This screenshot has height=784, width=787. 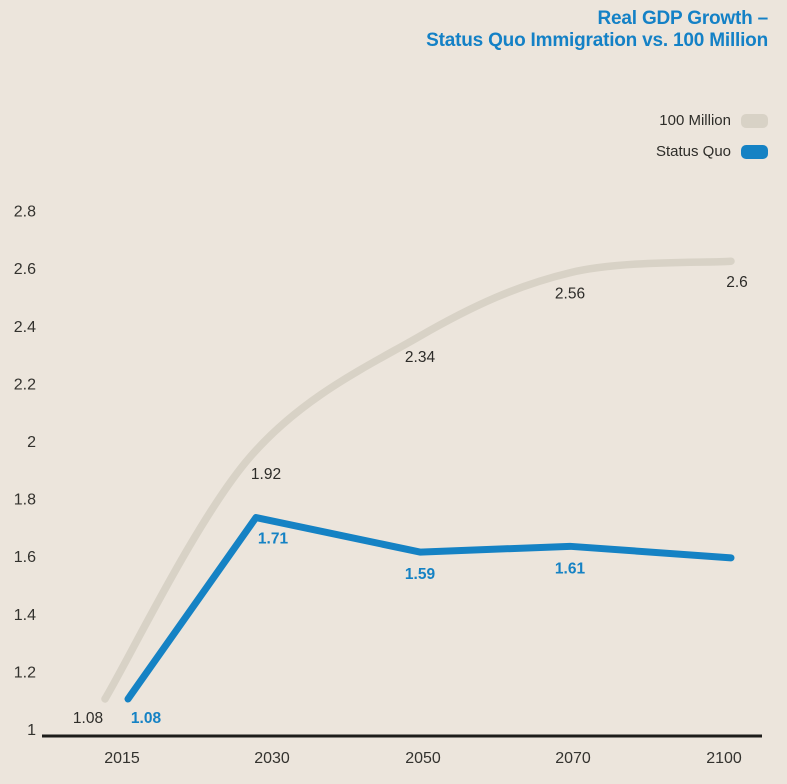 I want to click on legend-item-status-quo: Status Quo, so click(x=711, y=151).